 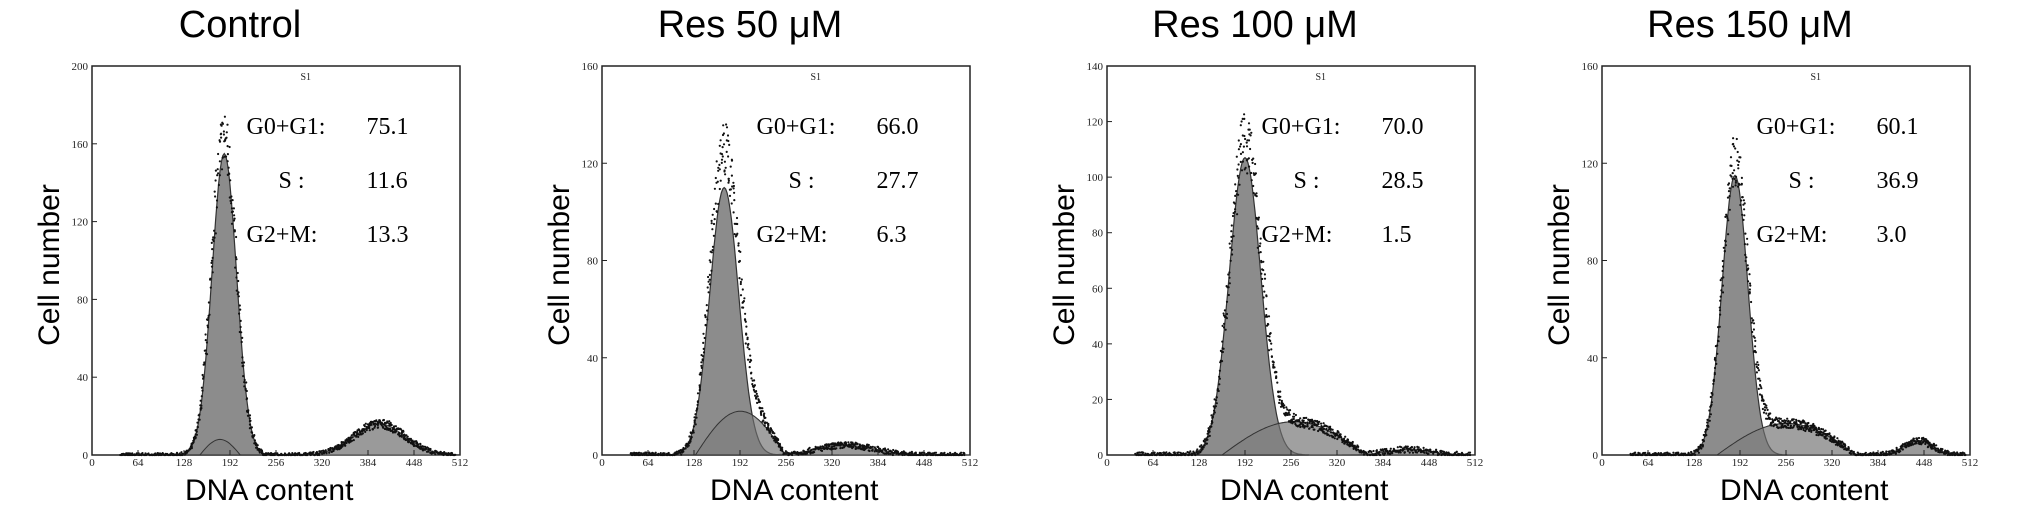 What do you see at coordinates (1320, 77) in the screenshot?
I see `gate-marker-label: S1` at bounding box center [1320, 77].